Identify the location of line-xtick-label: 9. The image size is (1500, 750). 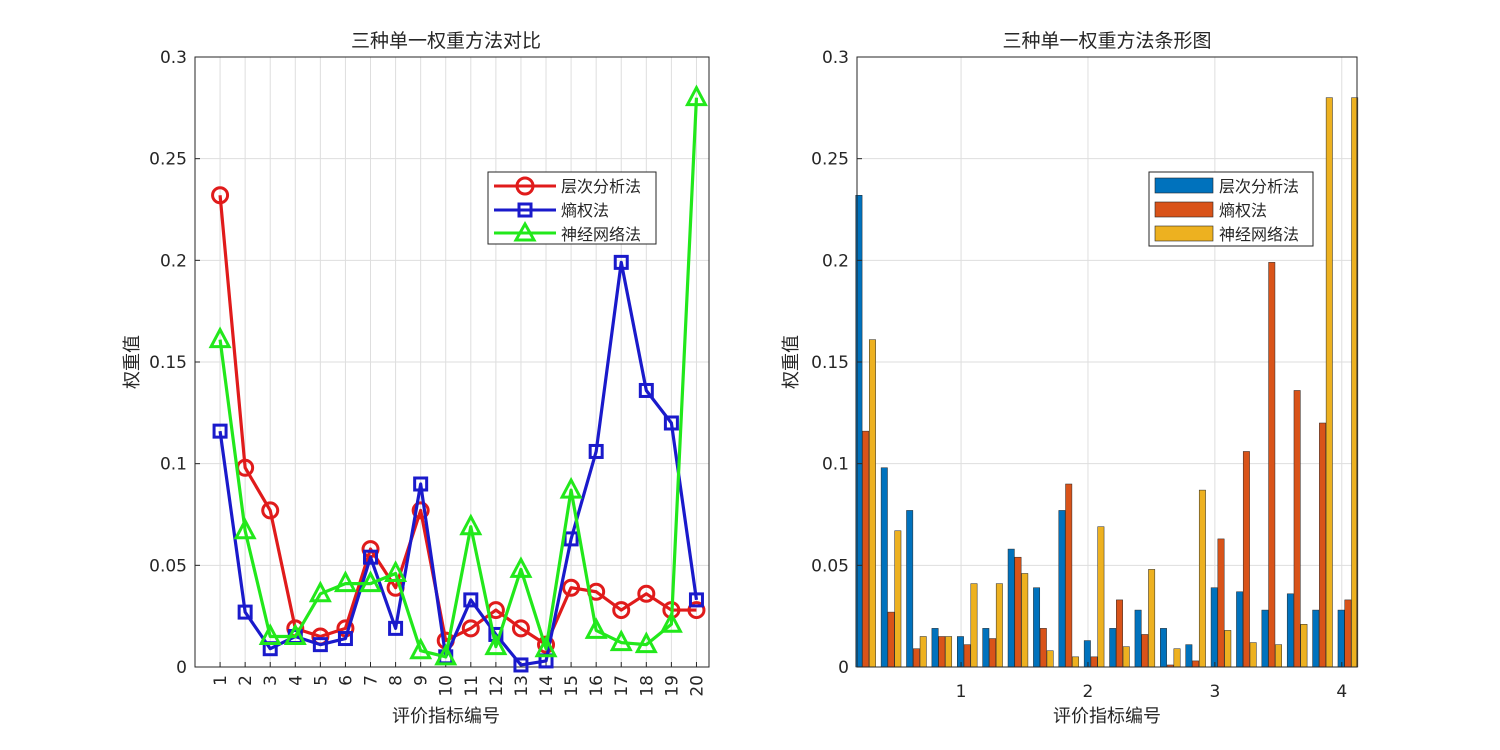
(422, 680).